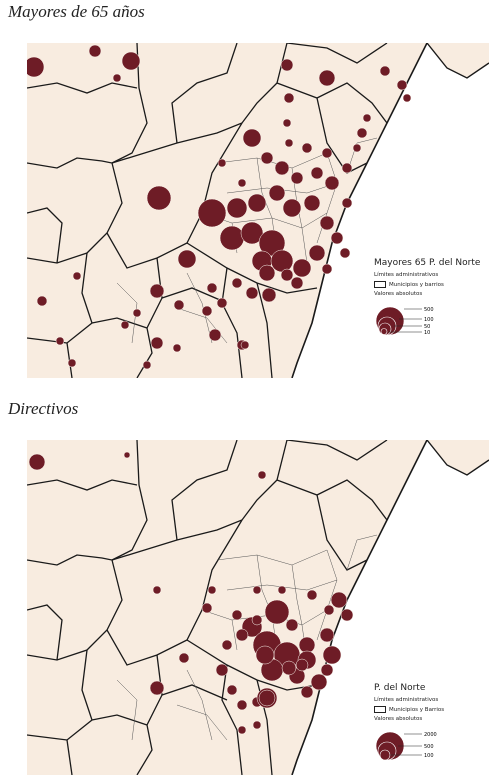 This screenshot has width=501, height=782. What do you see at coordinates (430, 735) in the screenshot?
I see `legend-value-2000: 2000` at bounding box center [430, 735].